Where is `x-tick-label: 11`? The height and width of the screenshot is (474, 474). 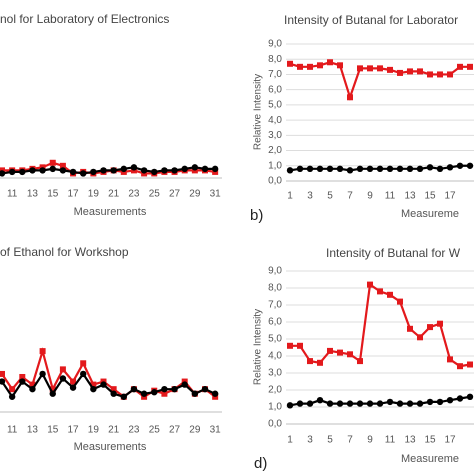 x-tick-label: 11 is located at coordinates (390, 440).